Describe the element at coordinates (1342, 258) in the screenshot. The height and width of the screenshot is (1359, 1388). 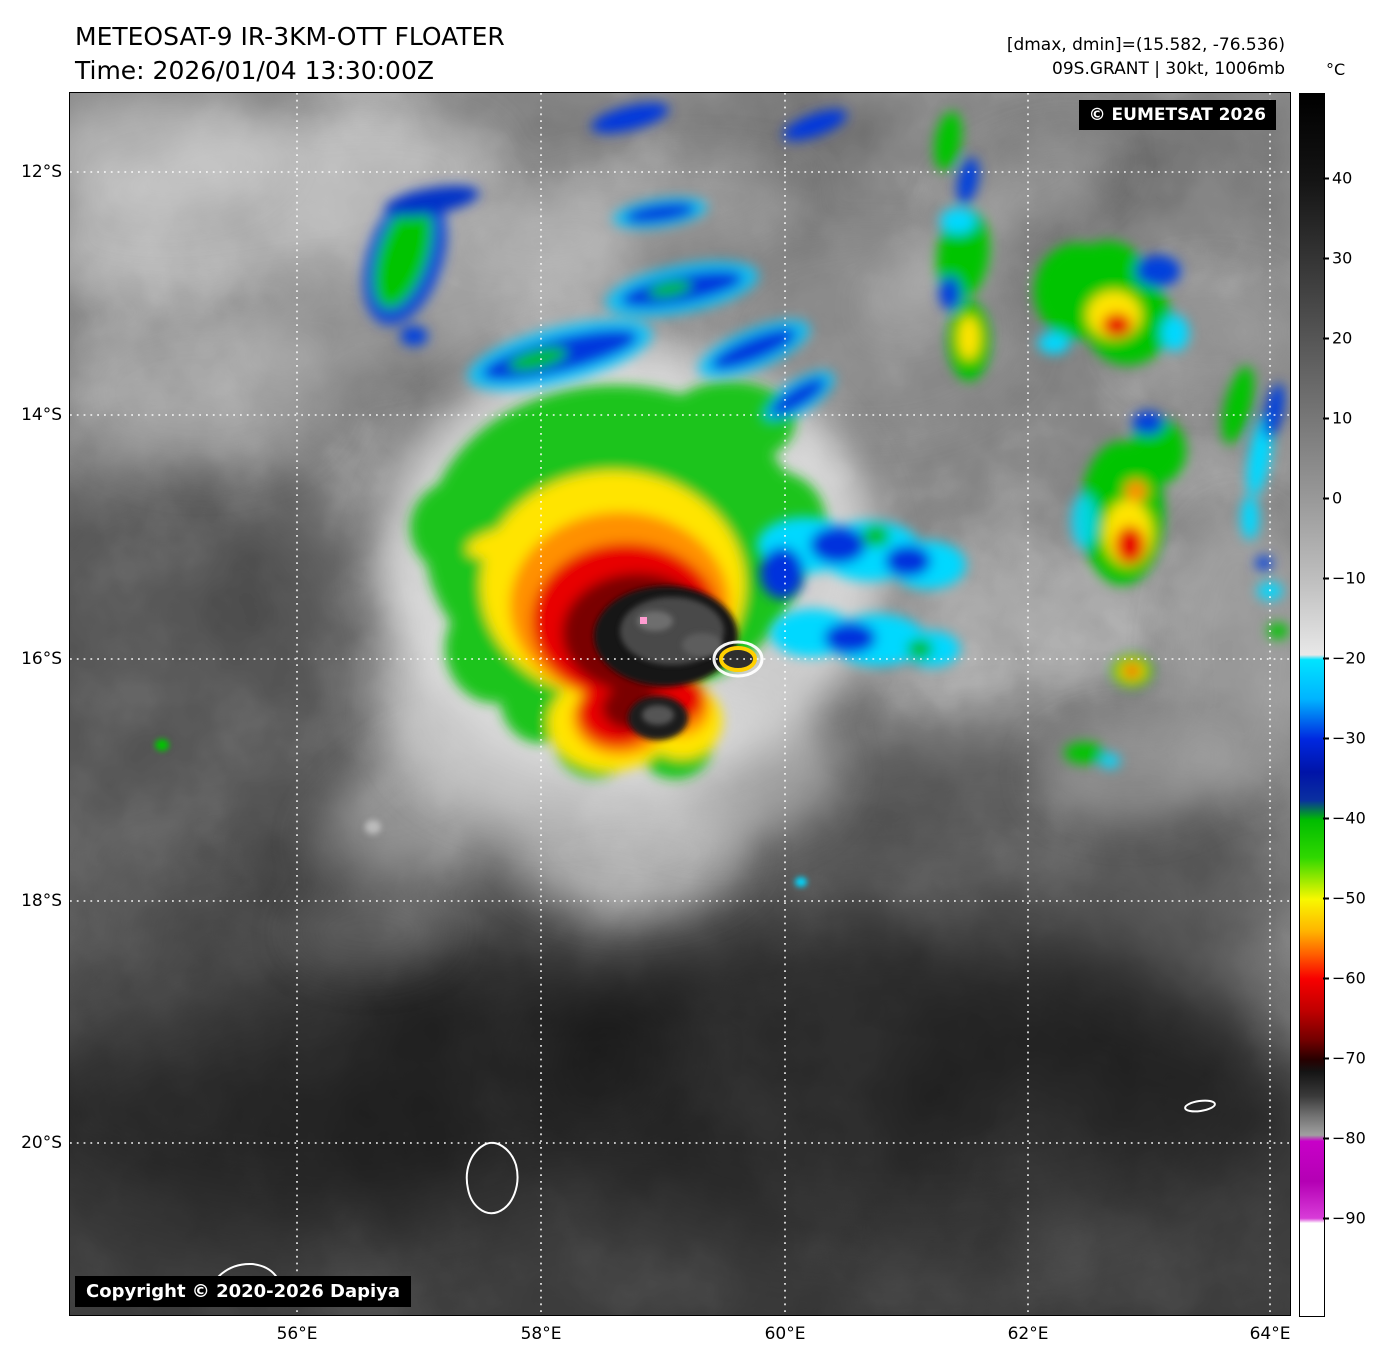
I see `colorbar-tick-30: 30` at that location.